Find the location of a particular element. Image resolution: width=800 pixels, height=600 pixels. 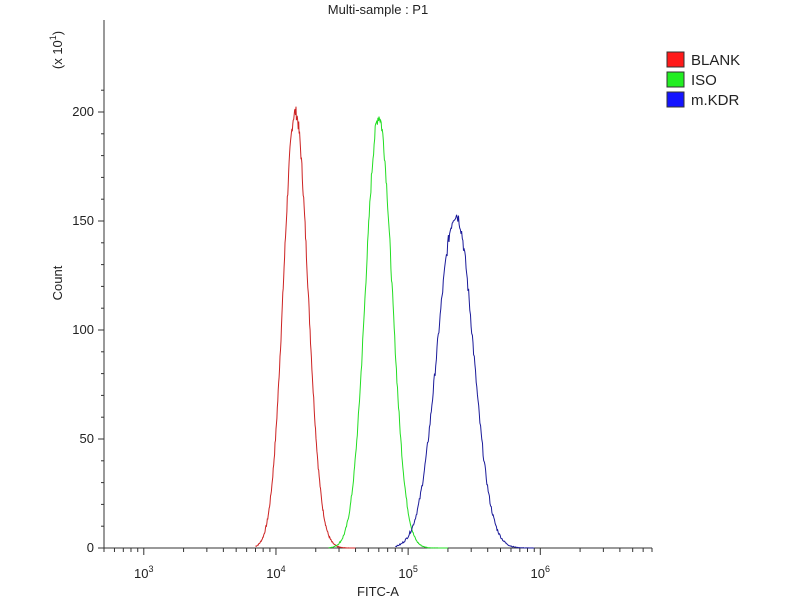

y-axis-label: Count is located at coordinates (57, 282).